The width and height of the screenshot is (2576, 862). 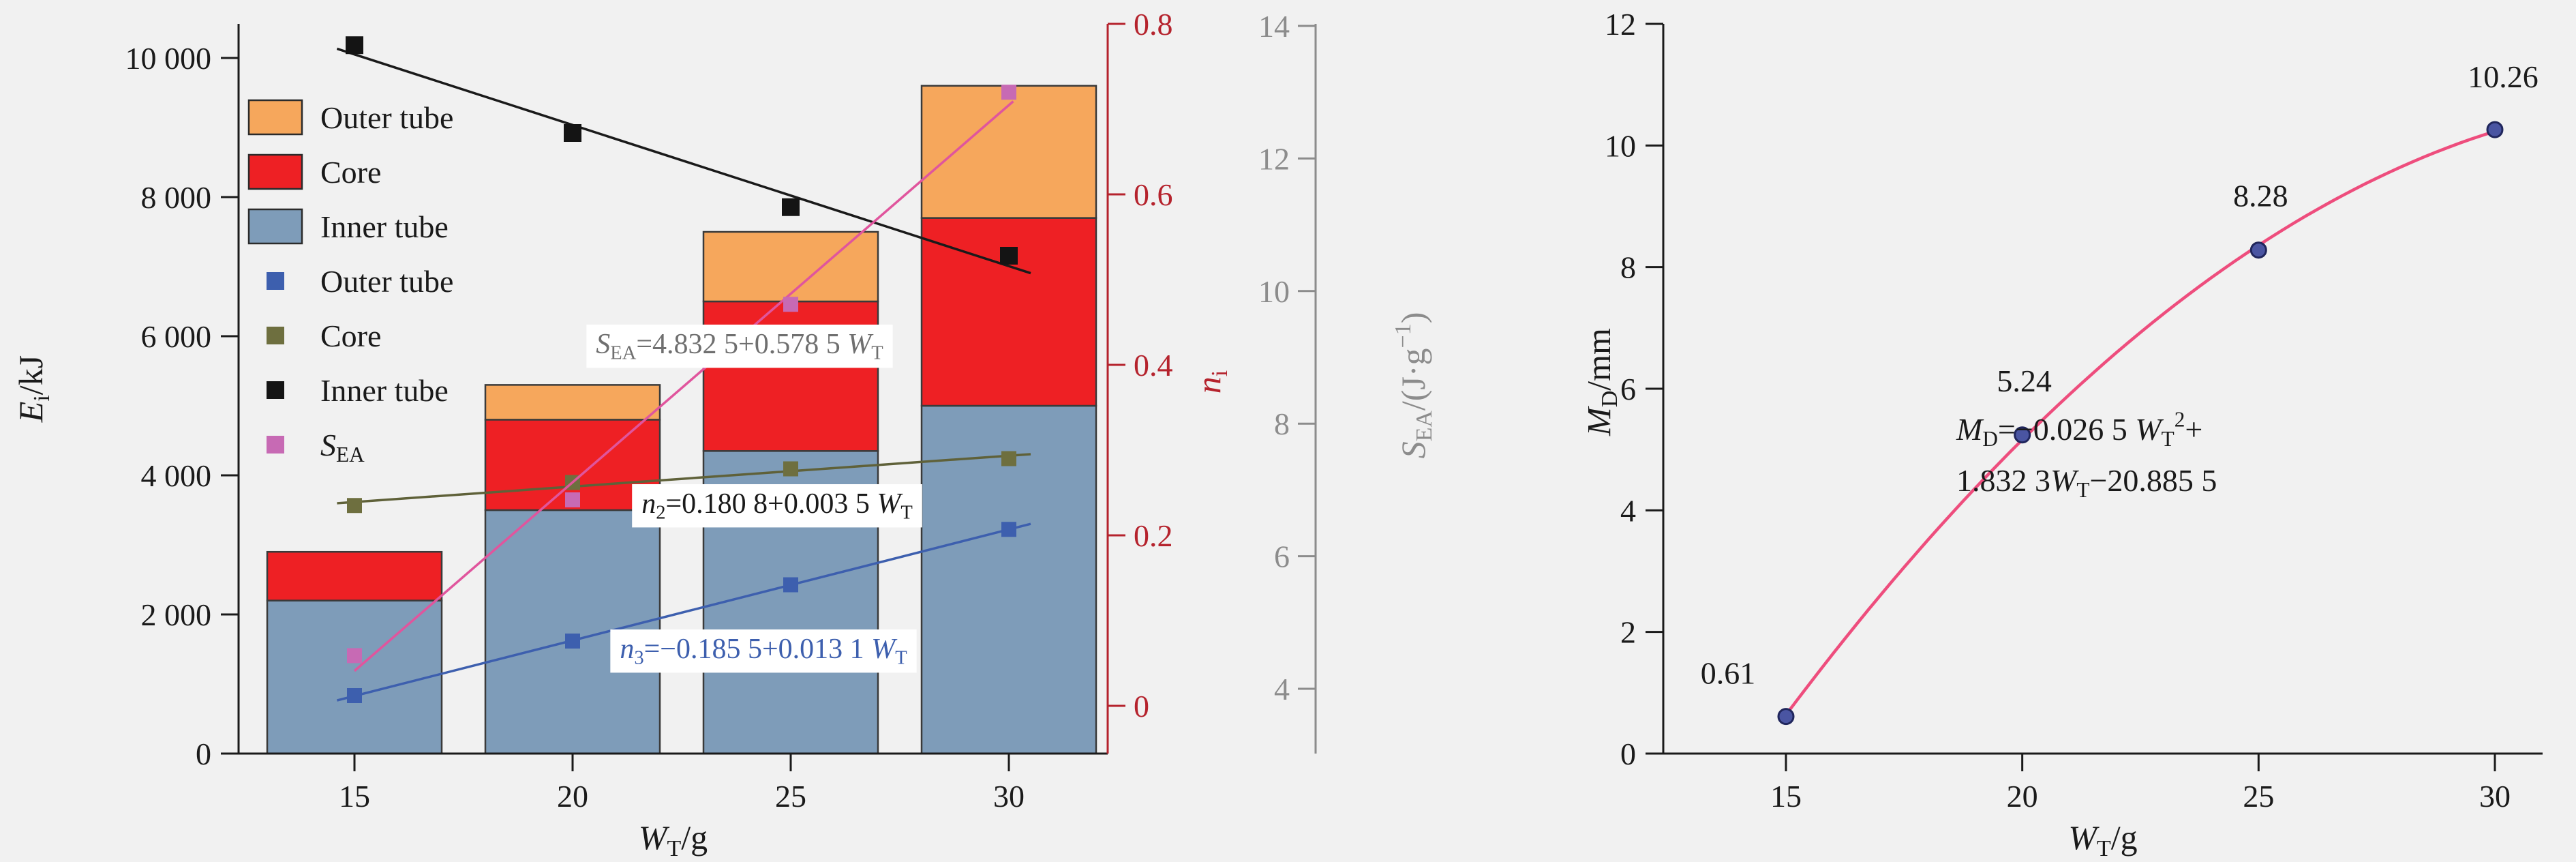 I want to click on sea-tick-label: 4, so click(x=1282, y=689).